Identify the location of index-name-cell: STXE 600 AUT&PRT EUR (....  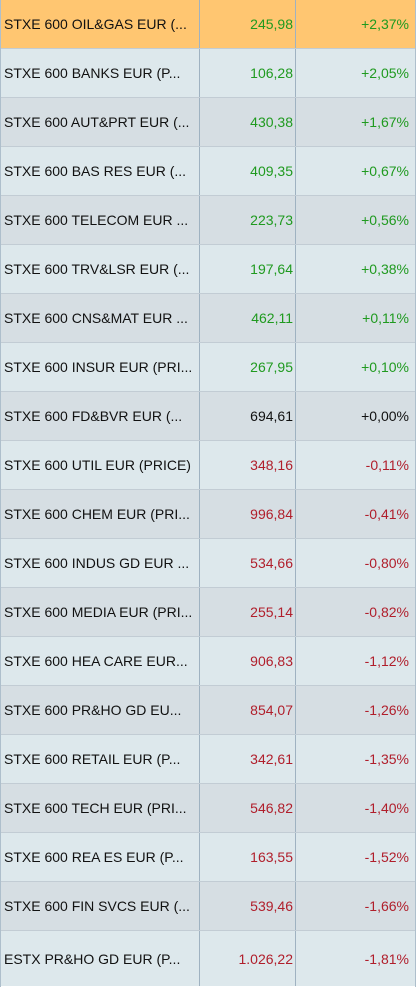
(100, 122).